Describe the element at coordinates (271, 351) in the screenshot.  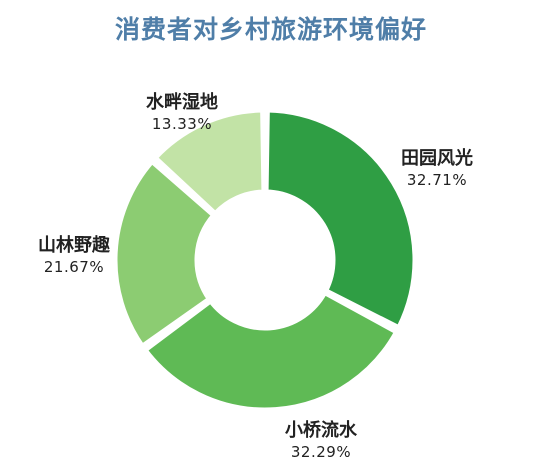
I see `slice-xiaoqiao` at that location.